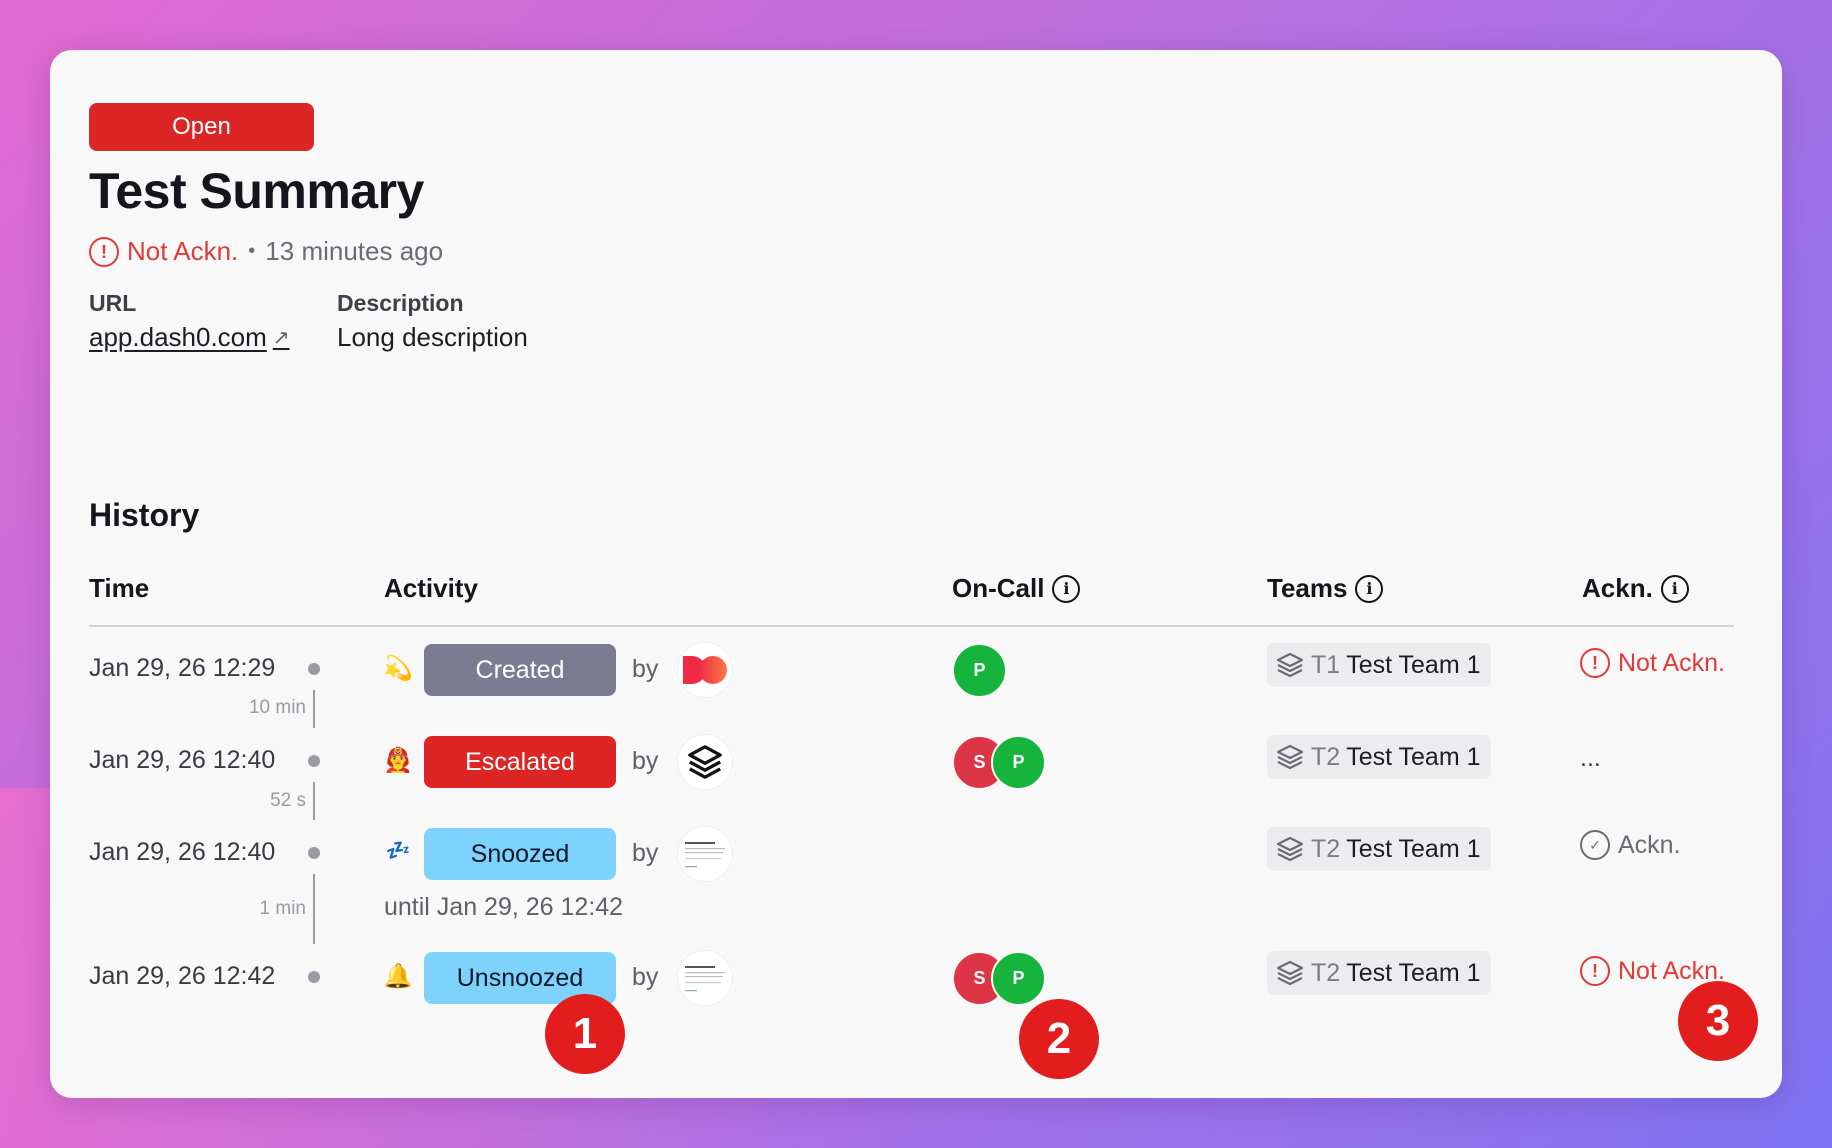 The image size is (1832, 1148). I want to click on column-time-label: Time, so click(119, 588).